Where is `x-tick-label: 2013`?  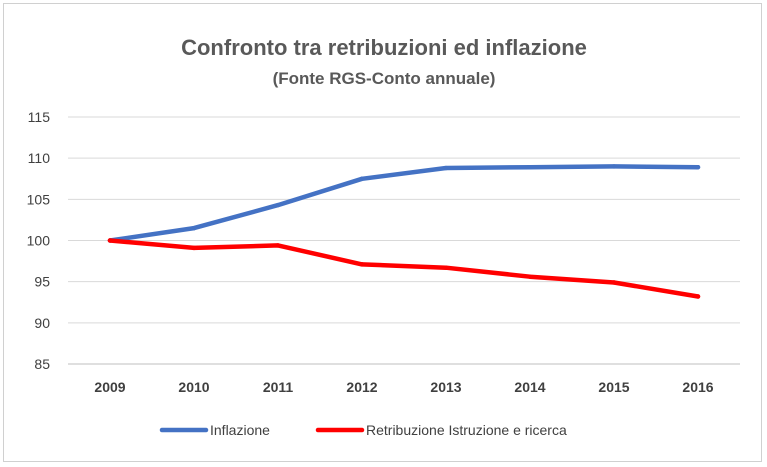
x-tick-label: 2013 is located at coordinates (445, 387).